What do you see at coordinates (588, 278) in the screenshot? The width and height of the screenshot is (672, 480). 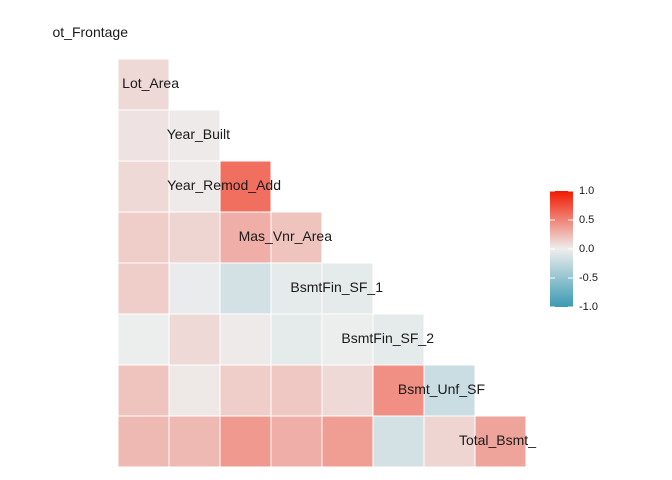 I see `legend-tick-label: -0.5` at bounding box center [588, 278].